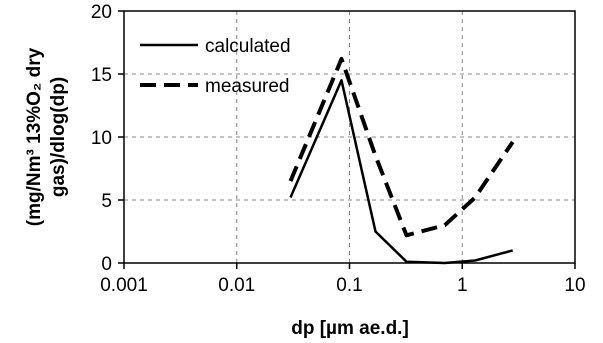 The height and width of the screenshot is (343, 603). I want to click on x-tick-label: 1, so click(462, 285).